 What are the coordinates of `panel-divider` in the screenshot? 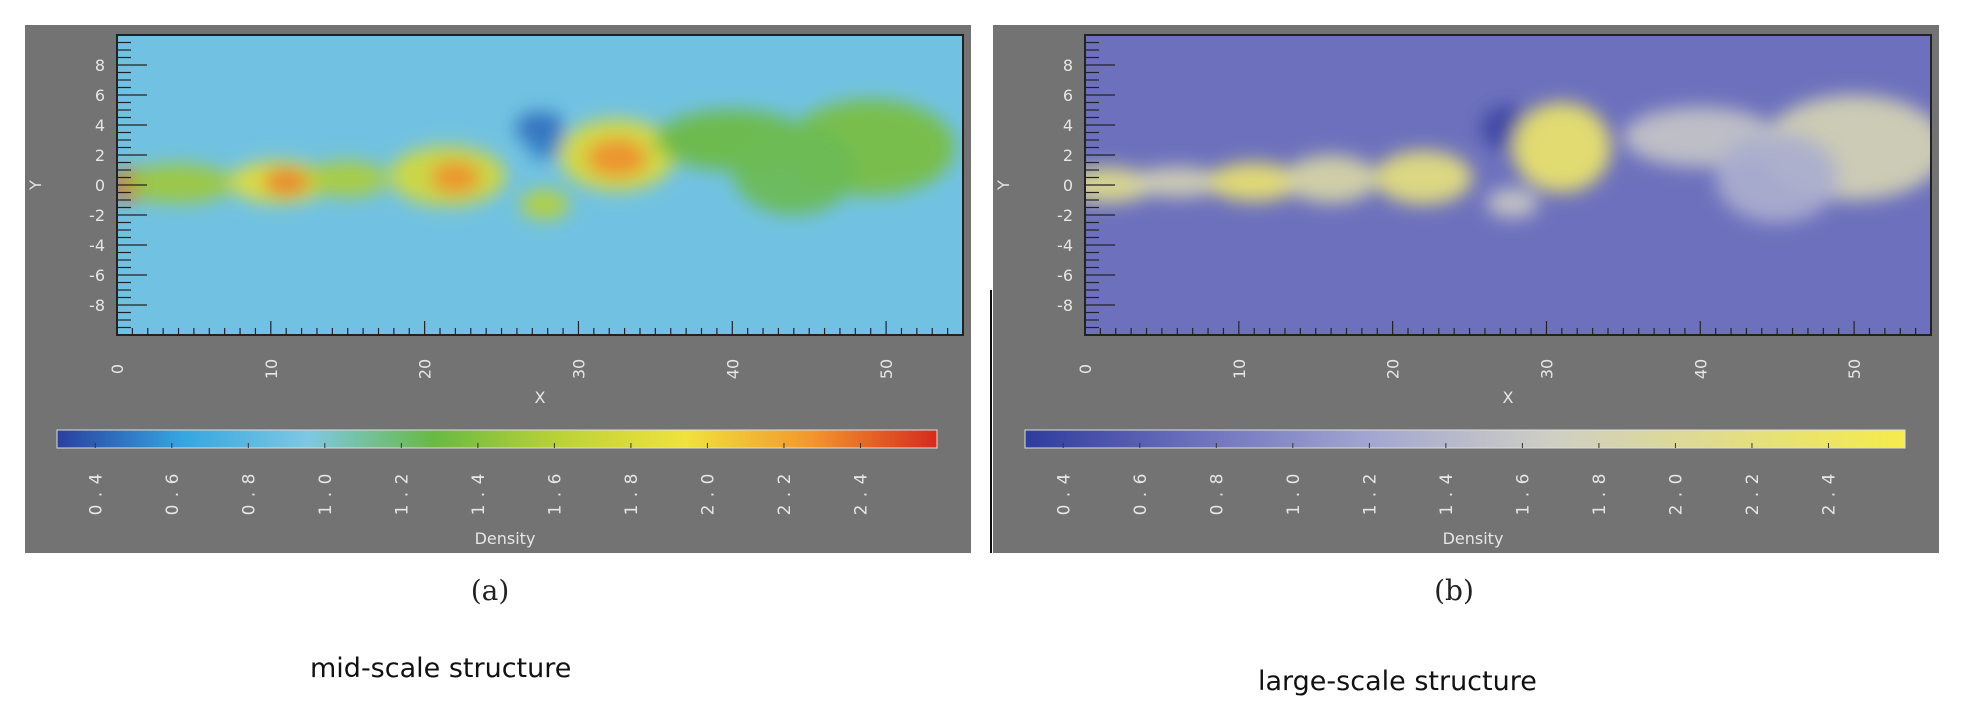 It's located at (991, 421).